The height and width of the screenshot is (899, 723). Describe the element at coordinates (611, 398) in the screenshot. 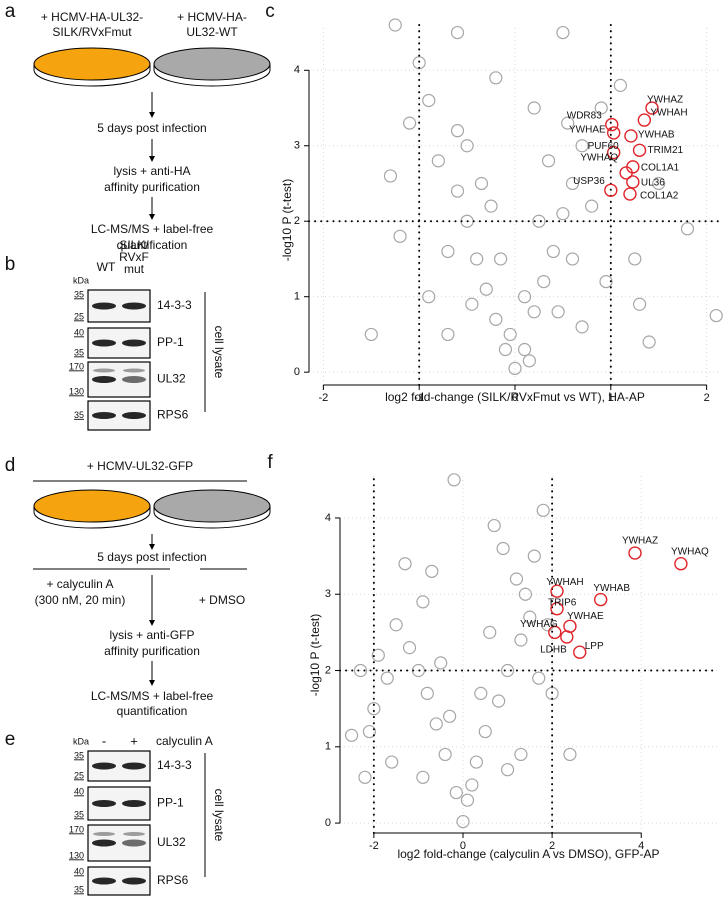

I see `x-tick-label: 1` at that location.